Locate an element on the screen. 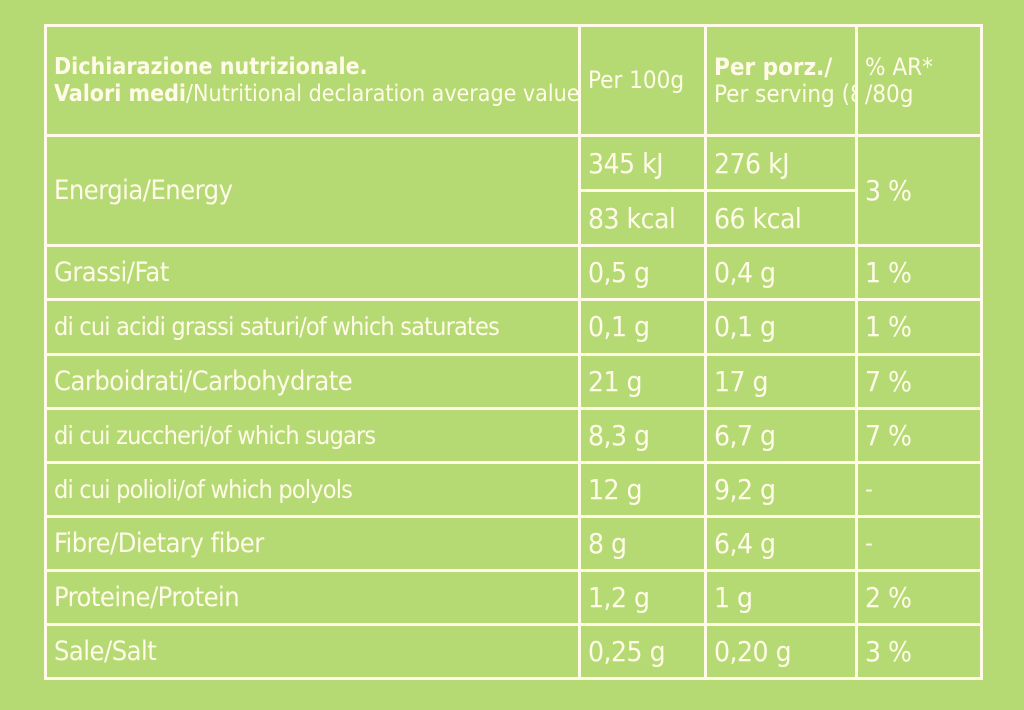 The image size is (1024, 710). row-serving: 17 g is located at coordinates (781, 381).